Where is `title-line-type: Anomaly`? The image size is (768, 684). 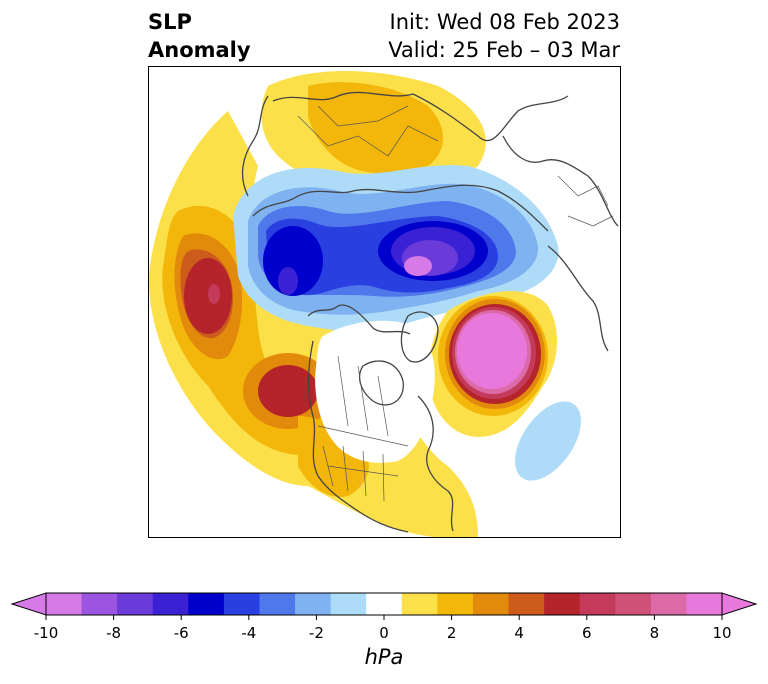 title-line-type: Anomaly is located at coordinates (199, 50).